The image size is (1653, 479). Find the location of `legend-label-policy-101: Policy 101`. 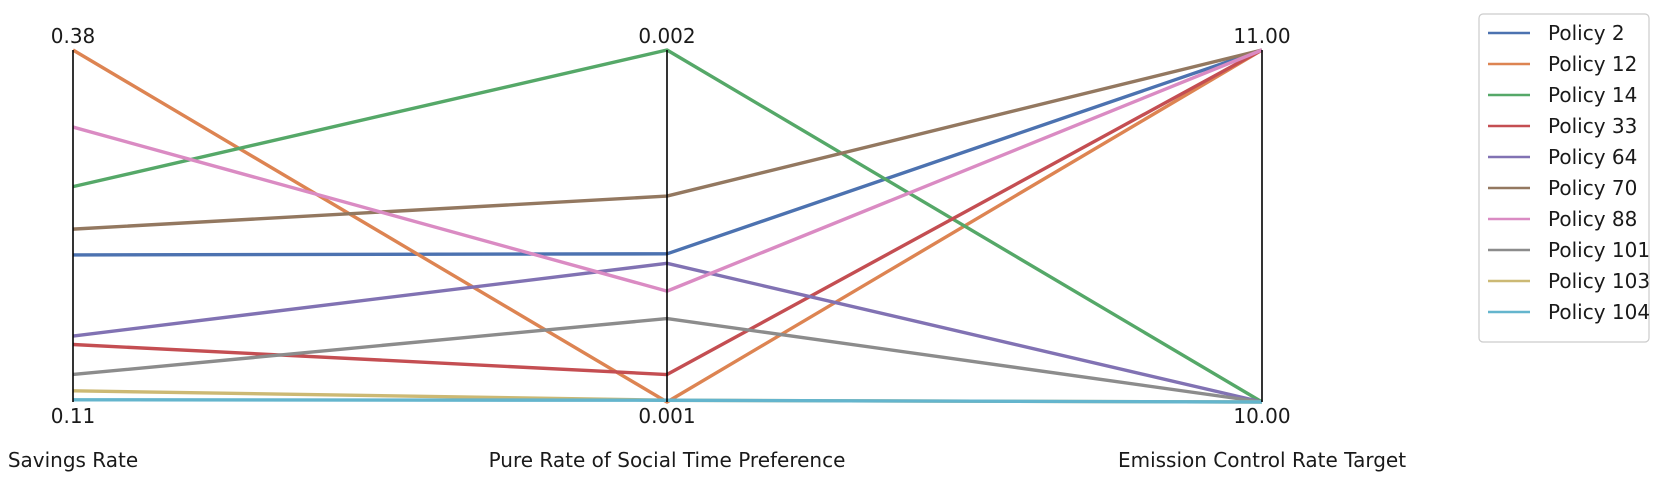

legend-label-policy-101: Policy 101 is located at coordinates (1599, 250).